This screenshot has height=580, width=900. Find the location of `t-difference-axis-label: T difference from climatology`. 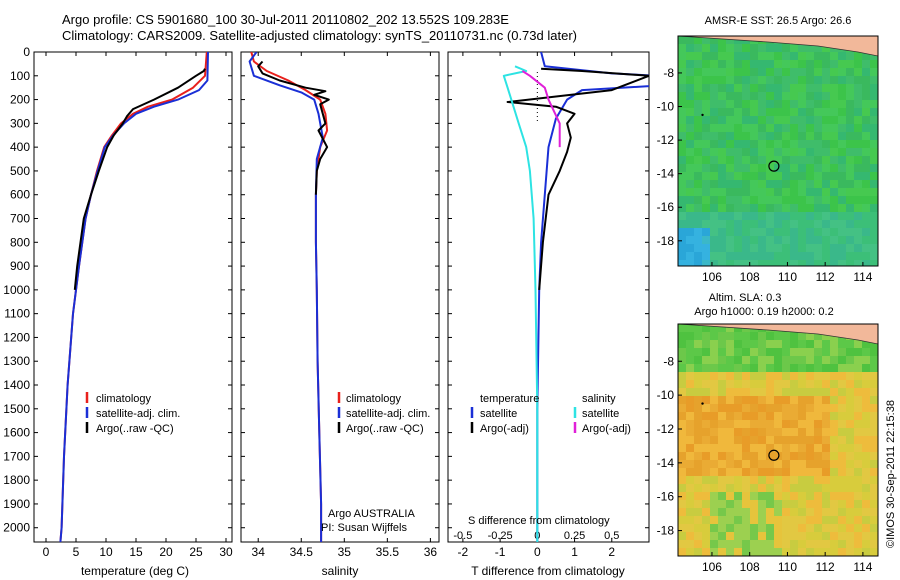

t-difference-axis-label: T difference from climatology is located at coordinates (548, 571).